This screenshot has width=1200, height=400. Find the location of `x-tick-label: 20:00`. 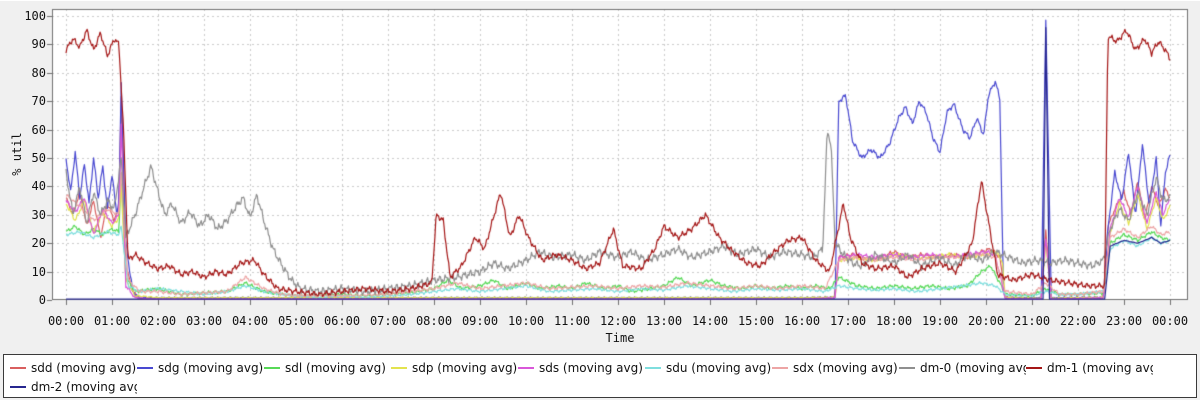

x-tick-label: 20:00 is located at coordinates (986, 321).